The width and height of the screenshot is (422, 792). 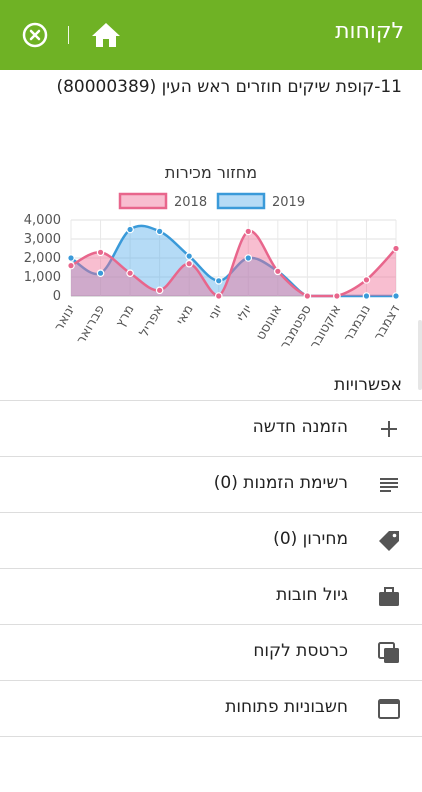 I want to click on x-tick-label: אפריל, so click(x=152, y=321).